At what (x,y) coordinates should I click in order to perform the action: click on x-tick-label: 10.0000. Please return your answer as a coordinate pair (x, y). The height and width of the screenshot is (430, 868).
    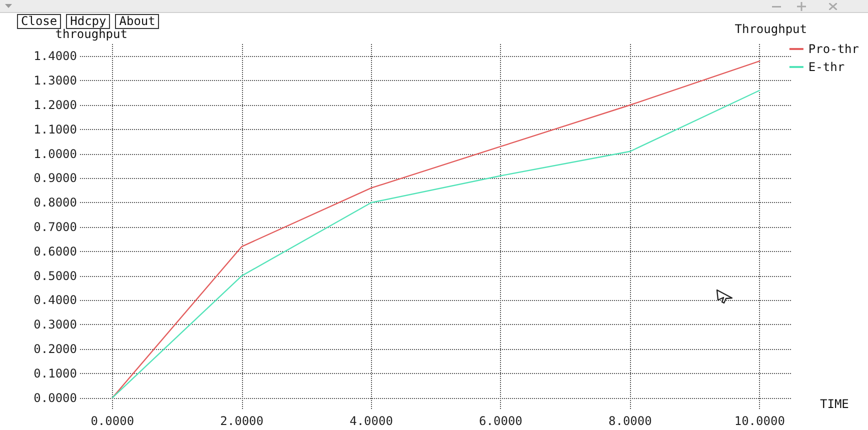
    Looking at the image, I should click on (759, 421).